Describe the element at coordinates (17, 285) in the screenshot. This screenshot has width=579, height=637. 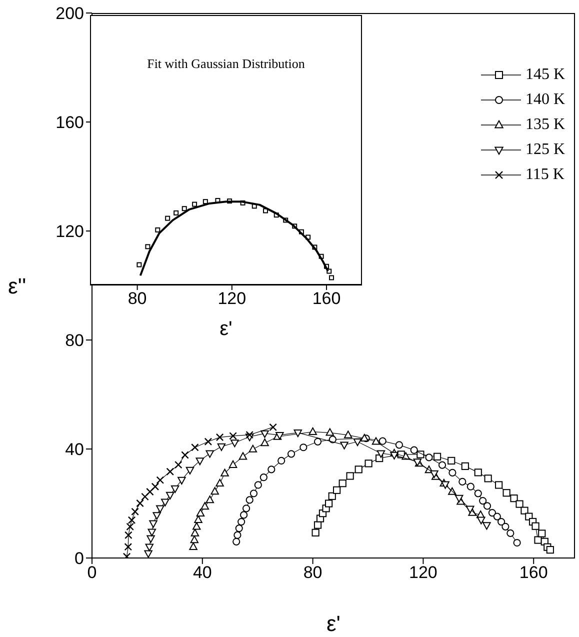
I see `y-axis-title: ε''` at that location.